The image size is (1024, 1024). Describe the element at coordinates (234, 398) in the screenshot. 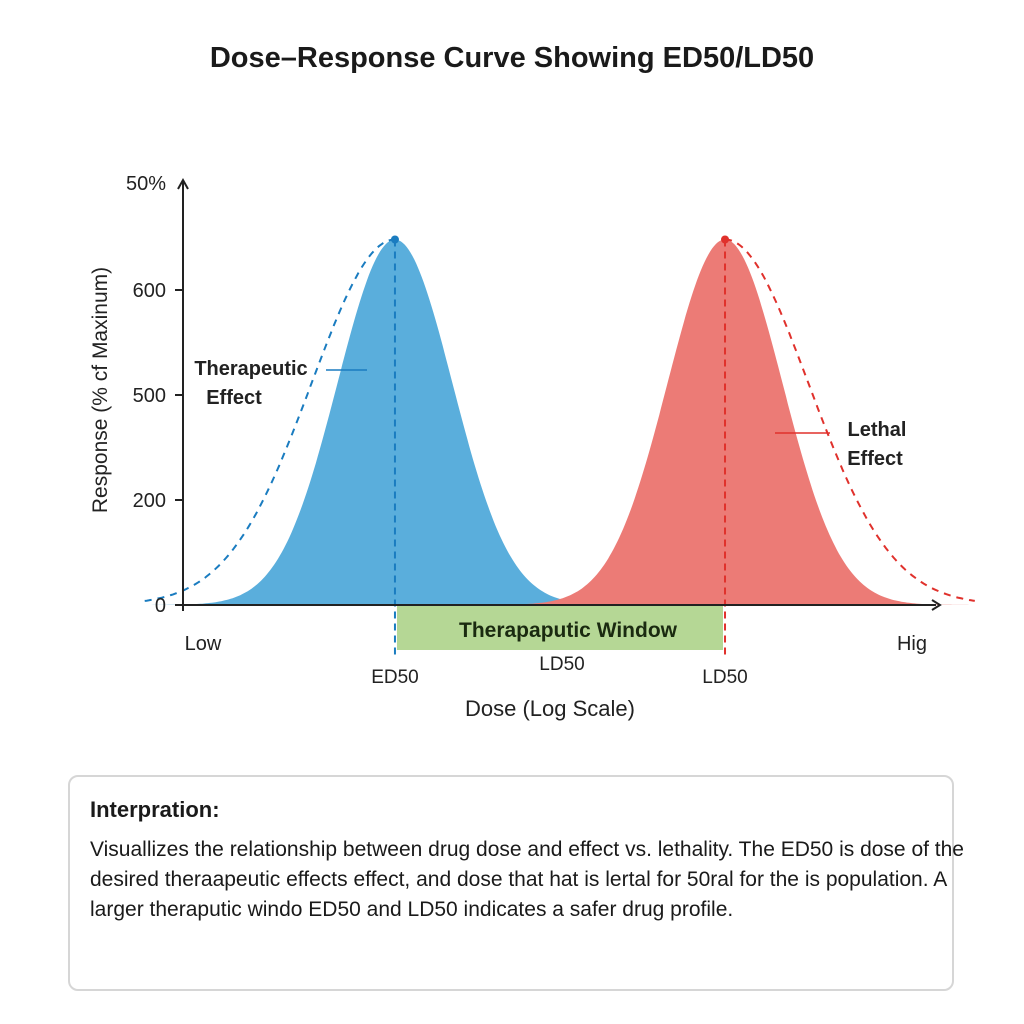

I see `therapeutic-effect-label: Effect` at that location.